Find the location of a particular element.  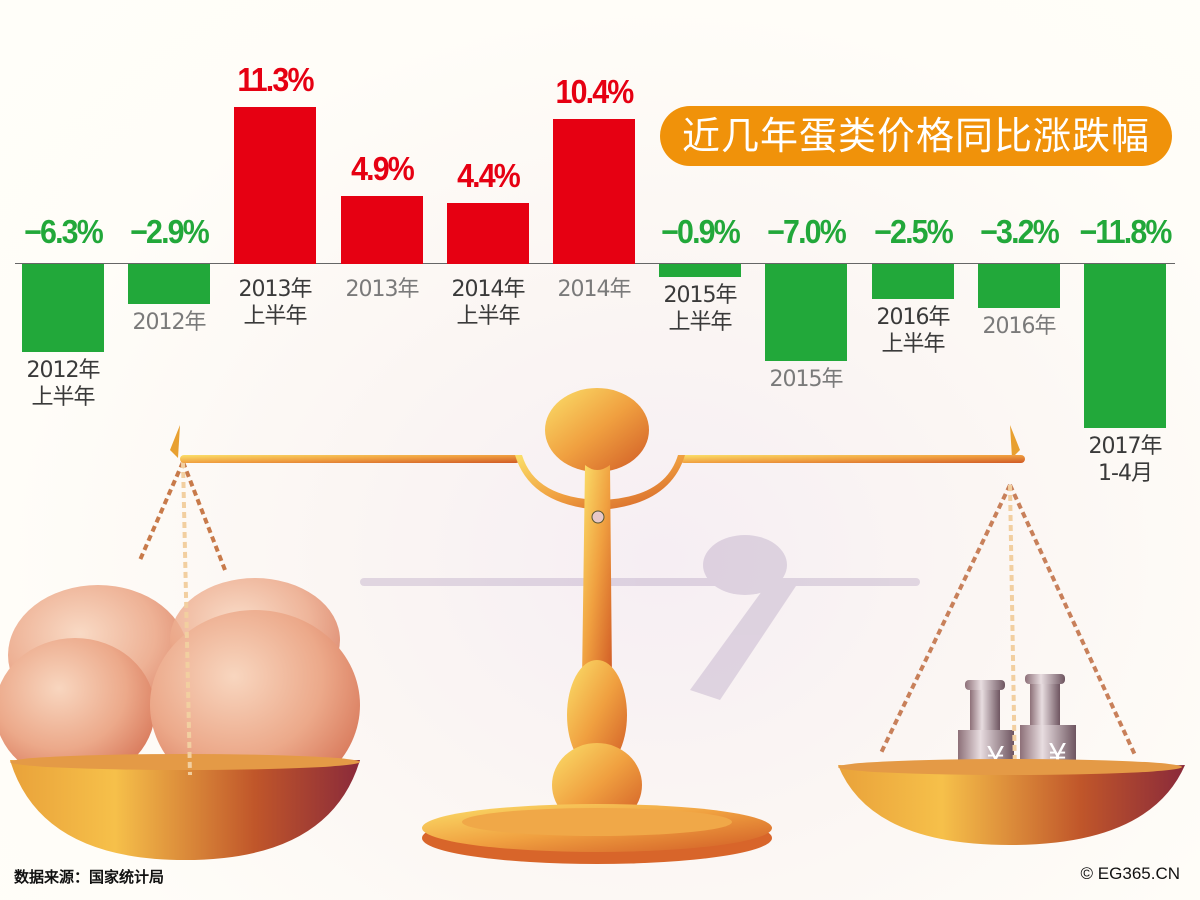

value-label: −2.5% is located at coordinates (914, 231).